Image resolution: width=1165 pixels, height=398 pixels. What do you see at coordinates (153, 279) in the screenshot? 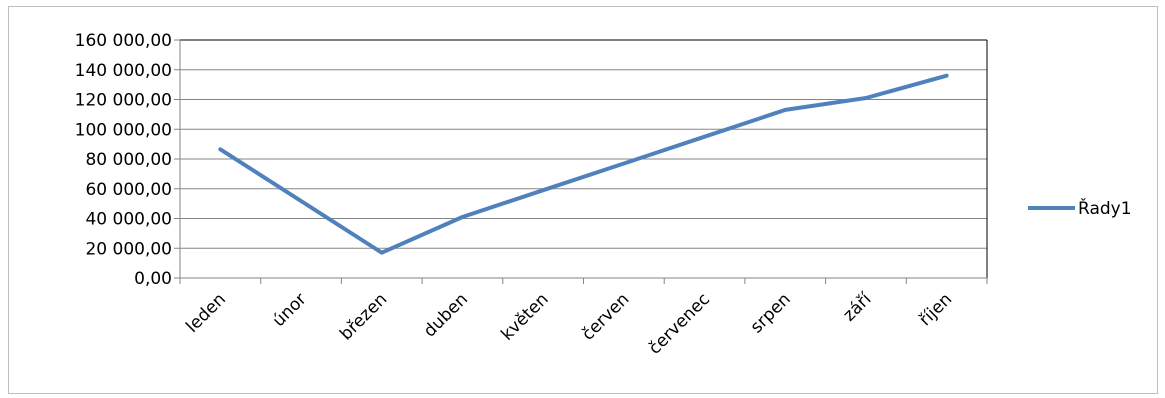
I see `y-tick-label: 0,00` at bounding box center [153, 279].